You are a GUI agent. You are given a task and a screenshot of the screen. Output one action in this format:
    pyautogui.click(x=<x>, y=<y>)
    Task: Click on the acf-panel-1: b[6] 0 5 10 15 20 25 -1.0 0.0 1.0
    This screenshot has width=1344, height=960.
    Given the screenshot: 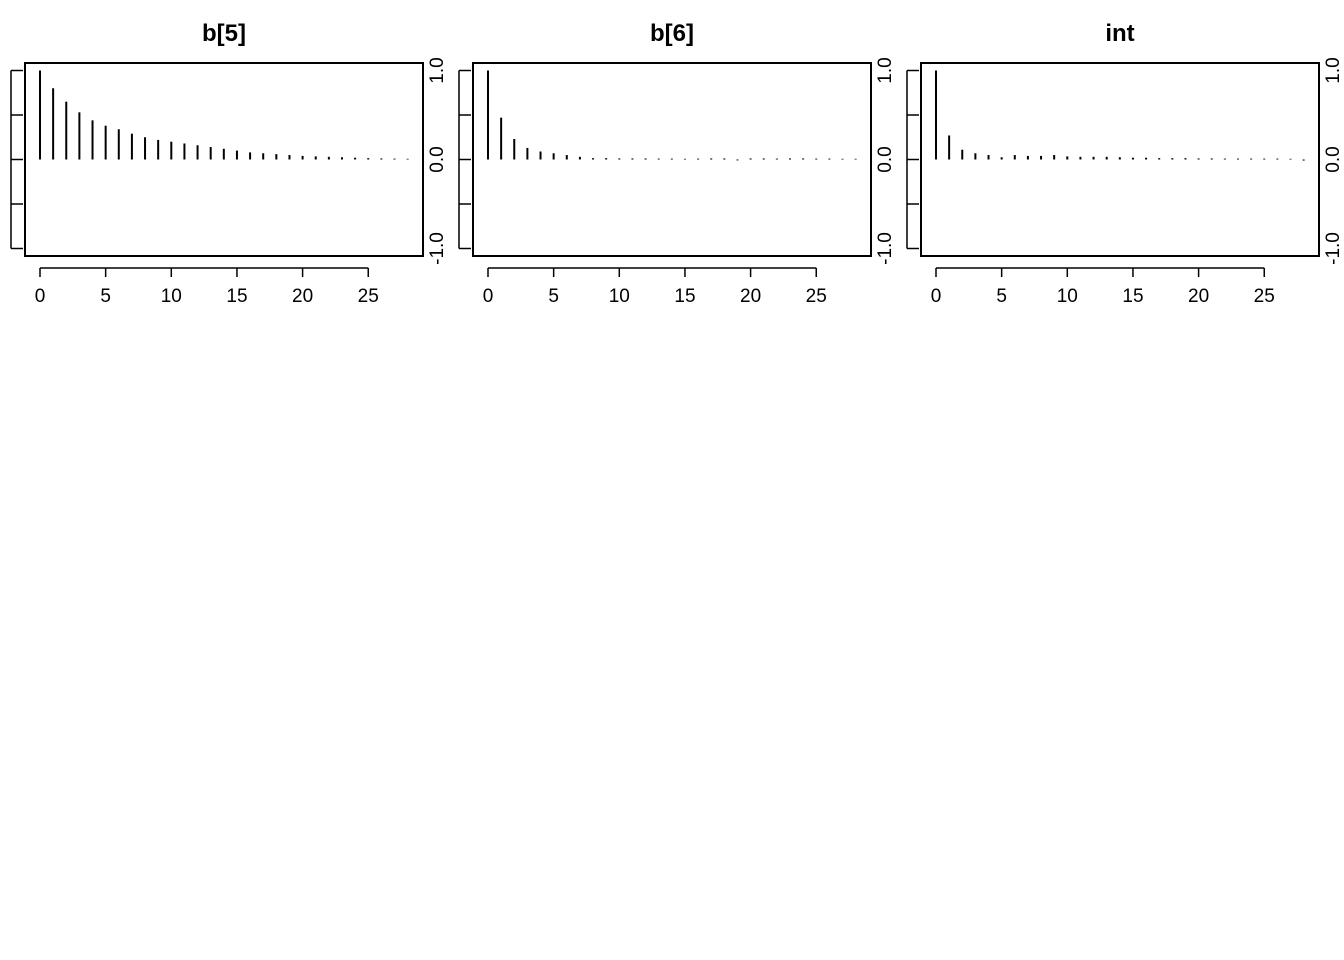 What is the action you would take?
    pyautogui.click(x=677, y=163)
    